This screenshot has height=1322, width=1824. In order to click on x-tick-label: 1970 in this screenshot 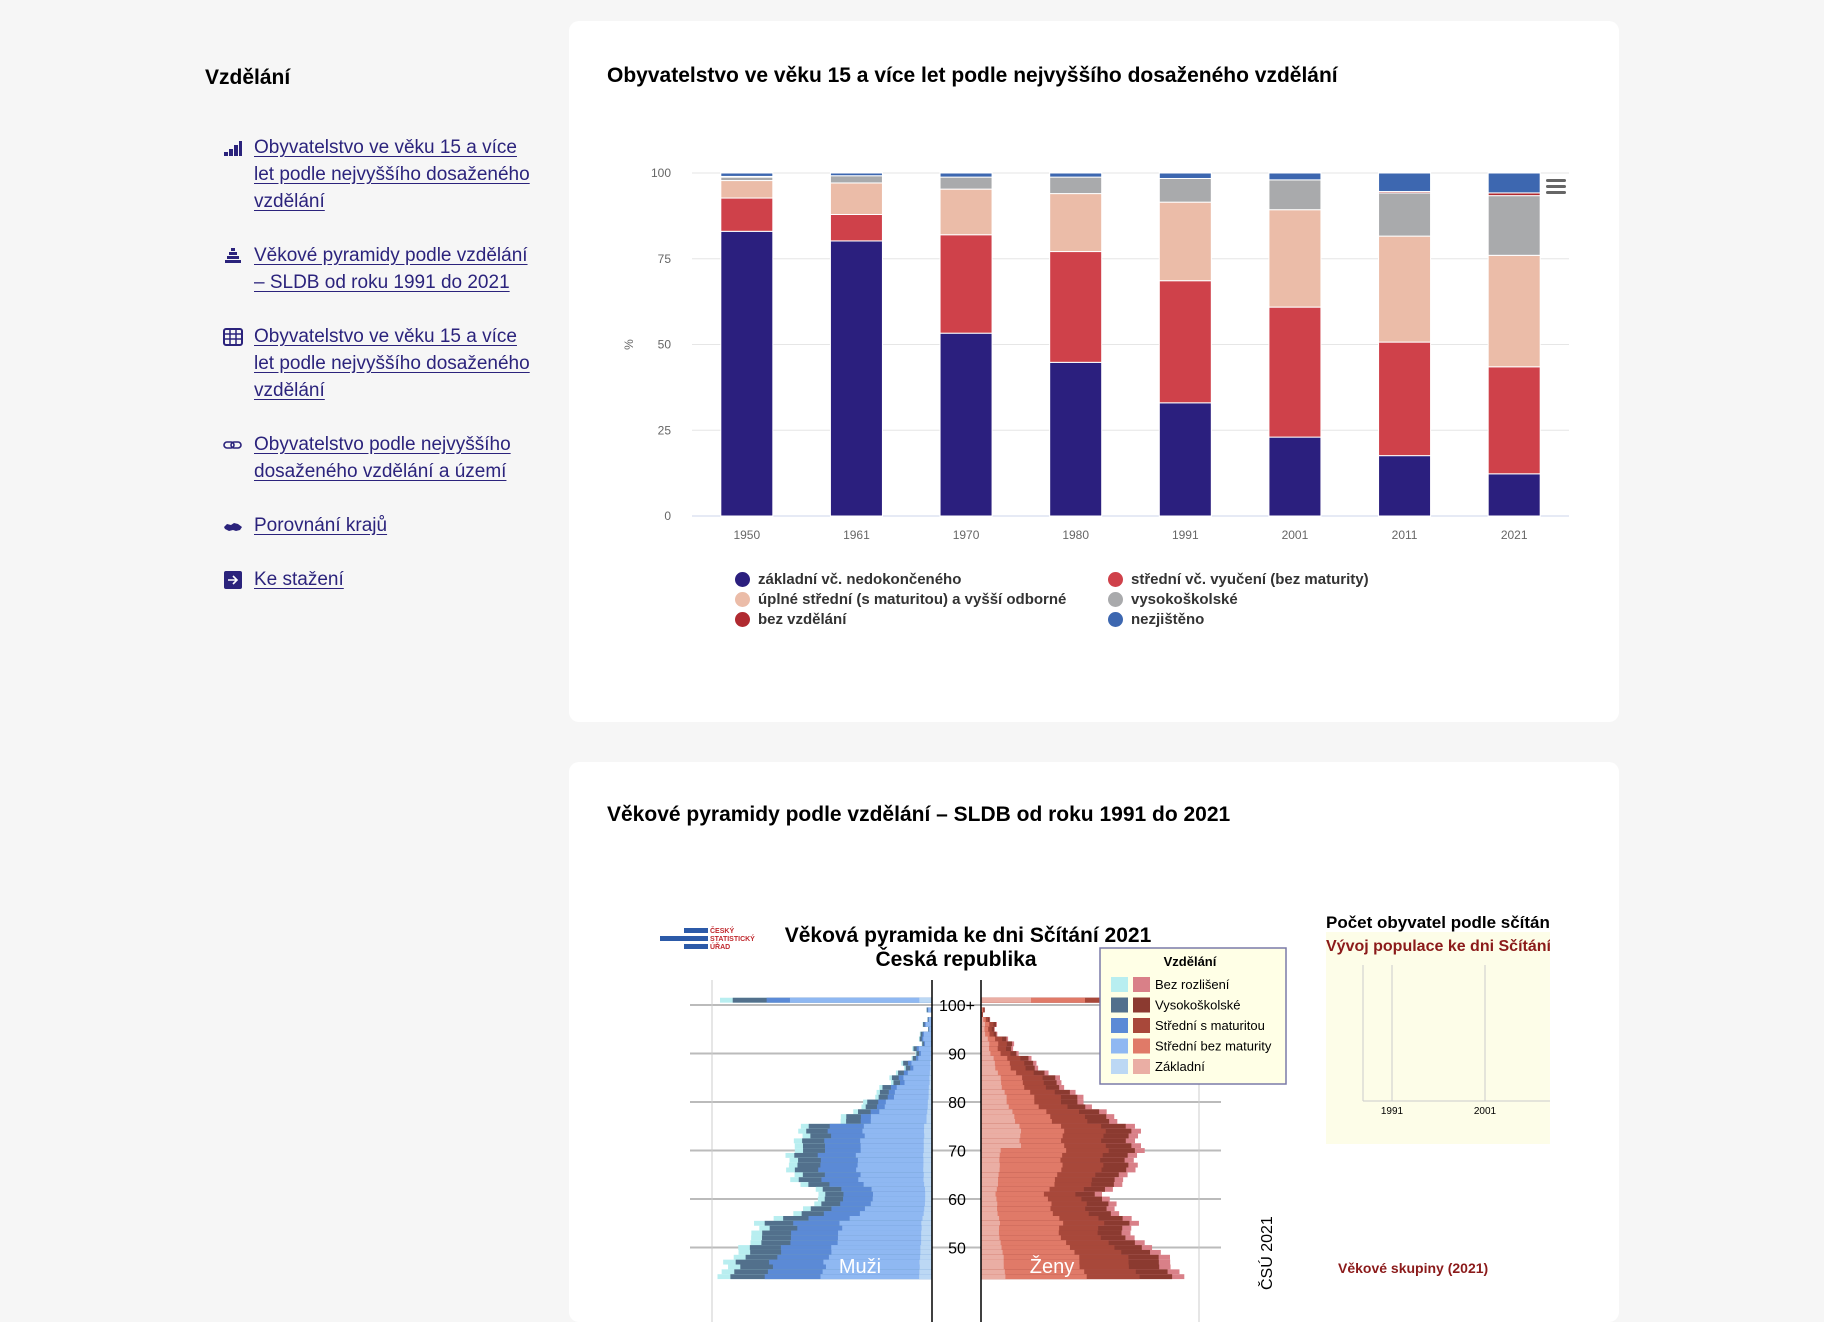, I will do `click(966, 535)`.